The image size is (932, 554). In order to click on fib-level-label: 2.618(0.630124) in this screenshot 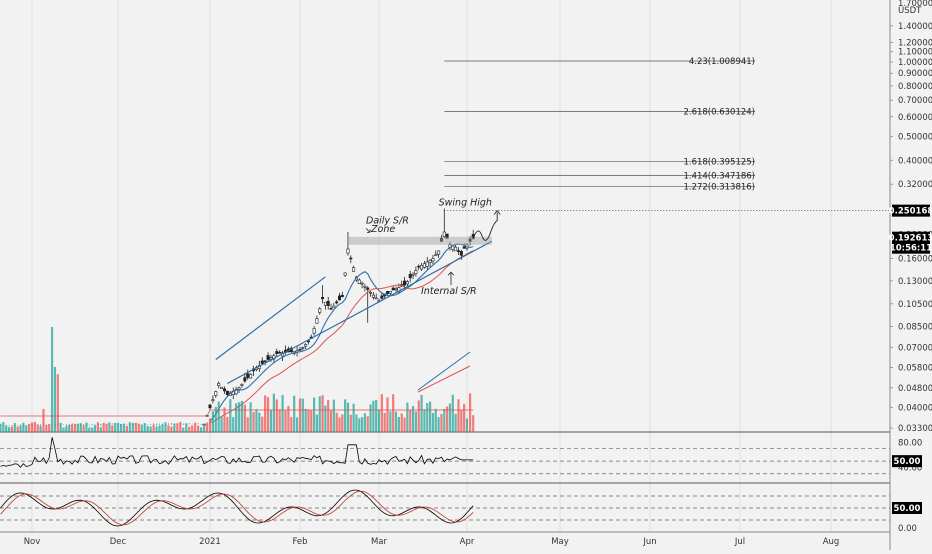, I will do `click(719, 113)`.